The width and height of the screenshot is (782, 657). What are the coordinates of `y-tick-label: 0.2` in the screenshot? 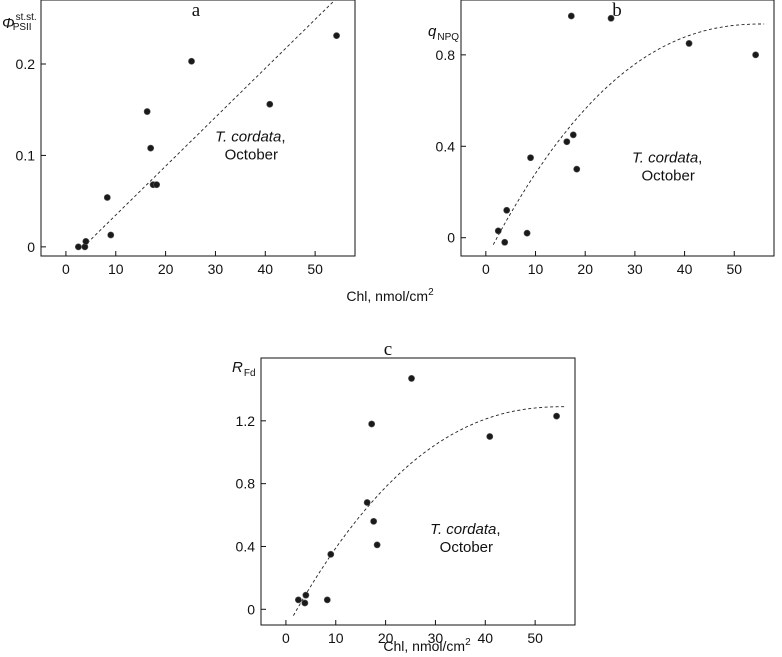 It's located at (26, 64).